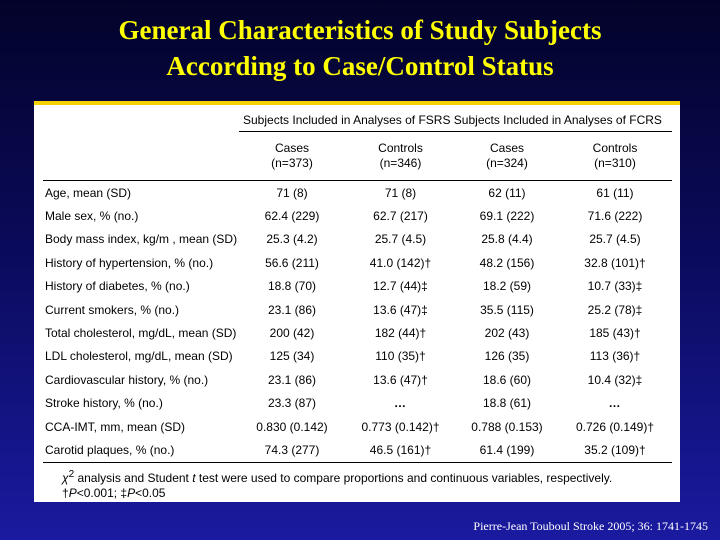  I want to click on t-symbol: t, so click(194, 478).